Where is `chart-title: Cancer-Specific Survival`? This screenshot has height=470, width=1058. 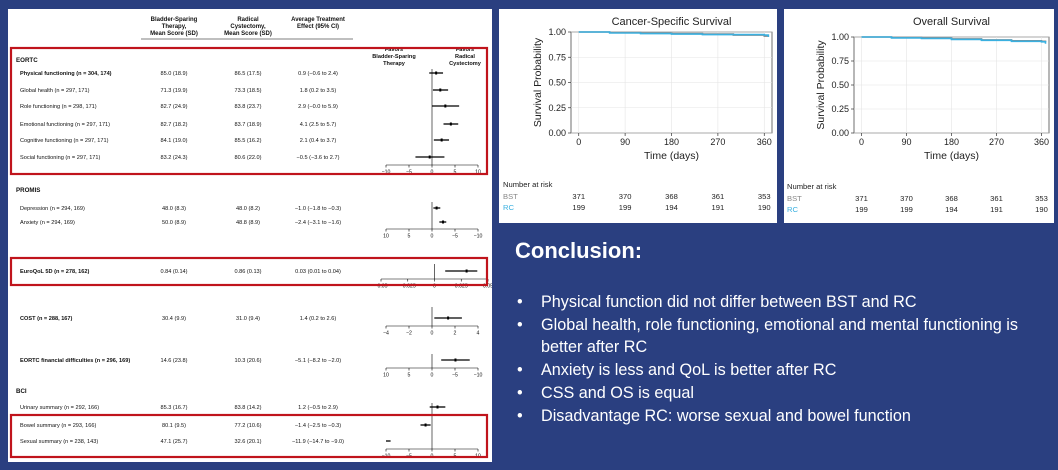 chart-title: Cancer-Specific Survival is located at coordinates (672, 22).